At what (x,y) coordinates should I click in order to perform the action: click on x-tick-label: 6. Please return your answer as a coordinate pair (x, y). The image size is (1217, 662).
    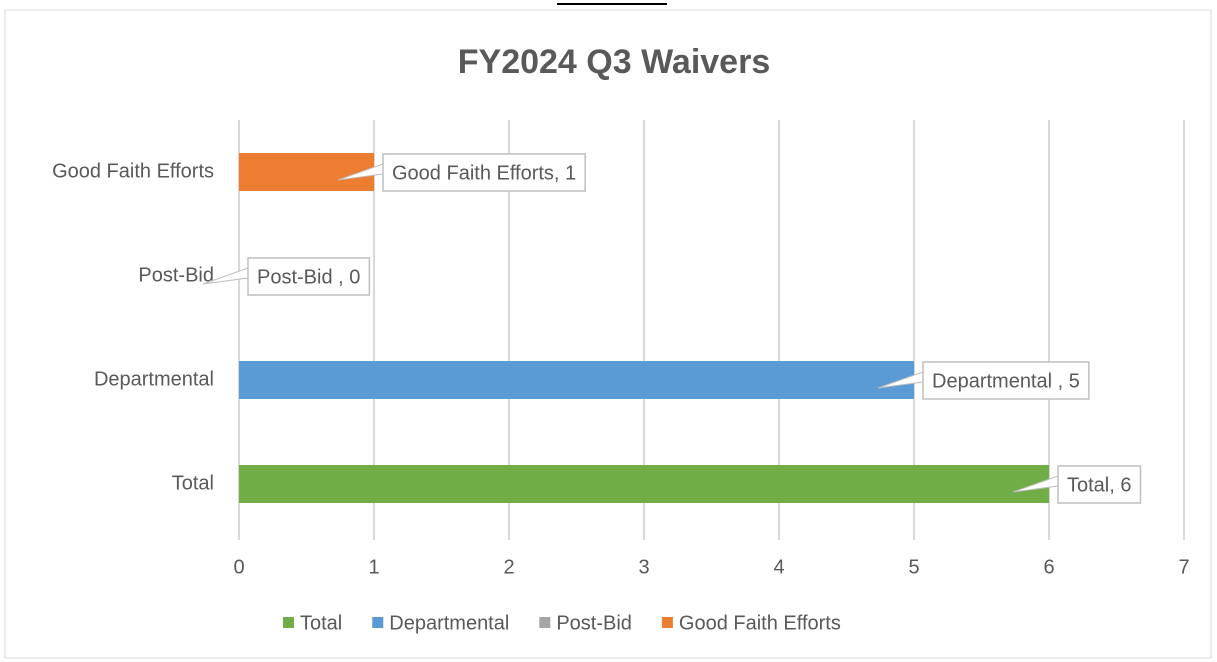
    Looking at the image, I should click on (1048, 567).